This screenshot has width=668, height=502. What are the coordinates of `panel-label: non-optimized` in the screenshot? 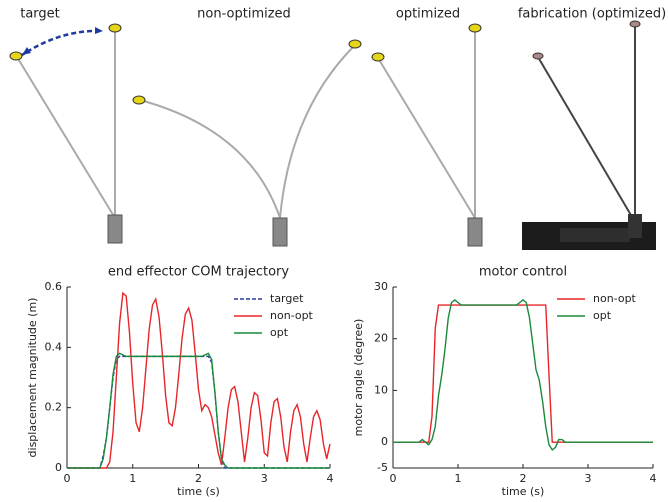 It's located at (244, 14).